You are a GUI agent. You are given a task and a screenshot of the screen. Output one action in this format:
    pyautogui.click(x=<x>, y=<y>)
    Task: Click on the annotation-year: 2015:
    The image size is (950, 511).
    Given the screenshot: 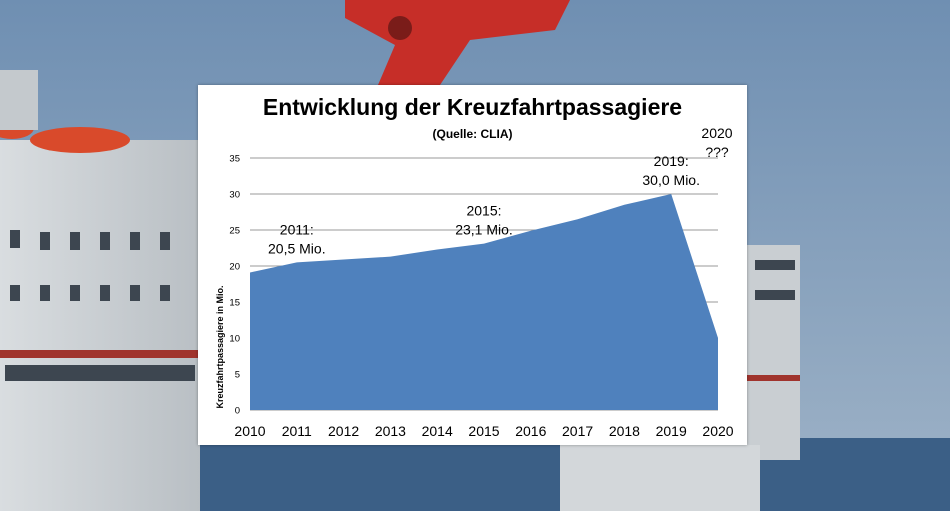 What is the action you would take?
    pyautogui.click(x=483, y=211)
    